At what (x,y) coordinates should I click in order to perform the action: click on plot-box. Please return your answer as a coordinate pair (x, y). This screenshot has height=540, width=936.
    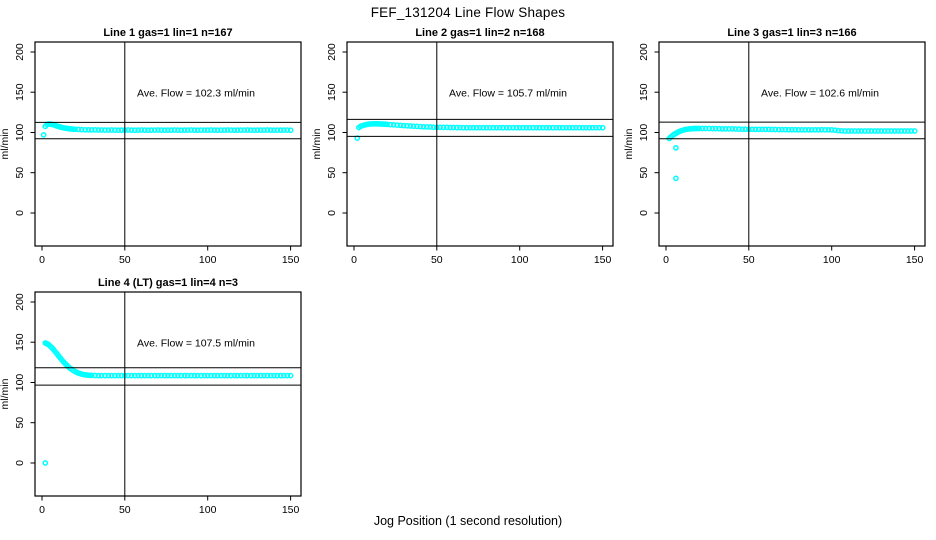
    Looking at the image, I should click on (480, 144).